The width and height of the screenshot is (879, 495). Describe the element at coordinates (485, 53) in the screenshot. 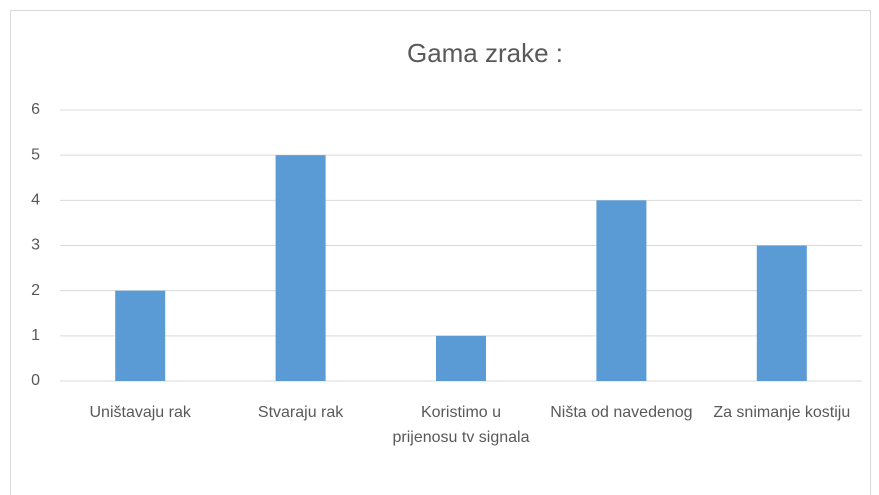

I see `chart-title: Gama zrake :` at that location.